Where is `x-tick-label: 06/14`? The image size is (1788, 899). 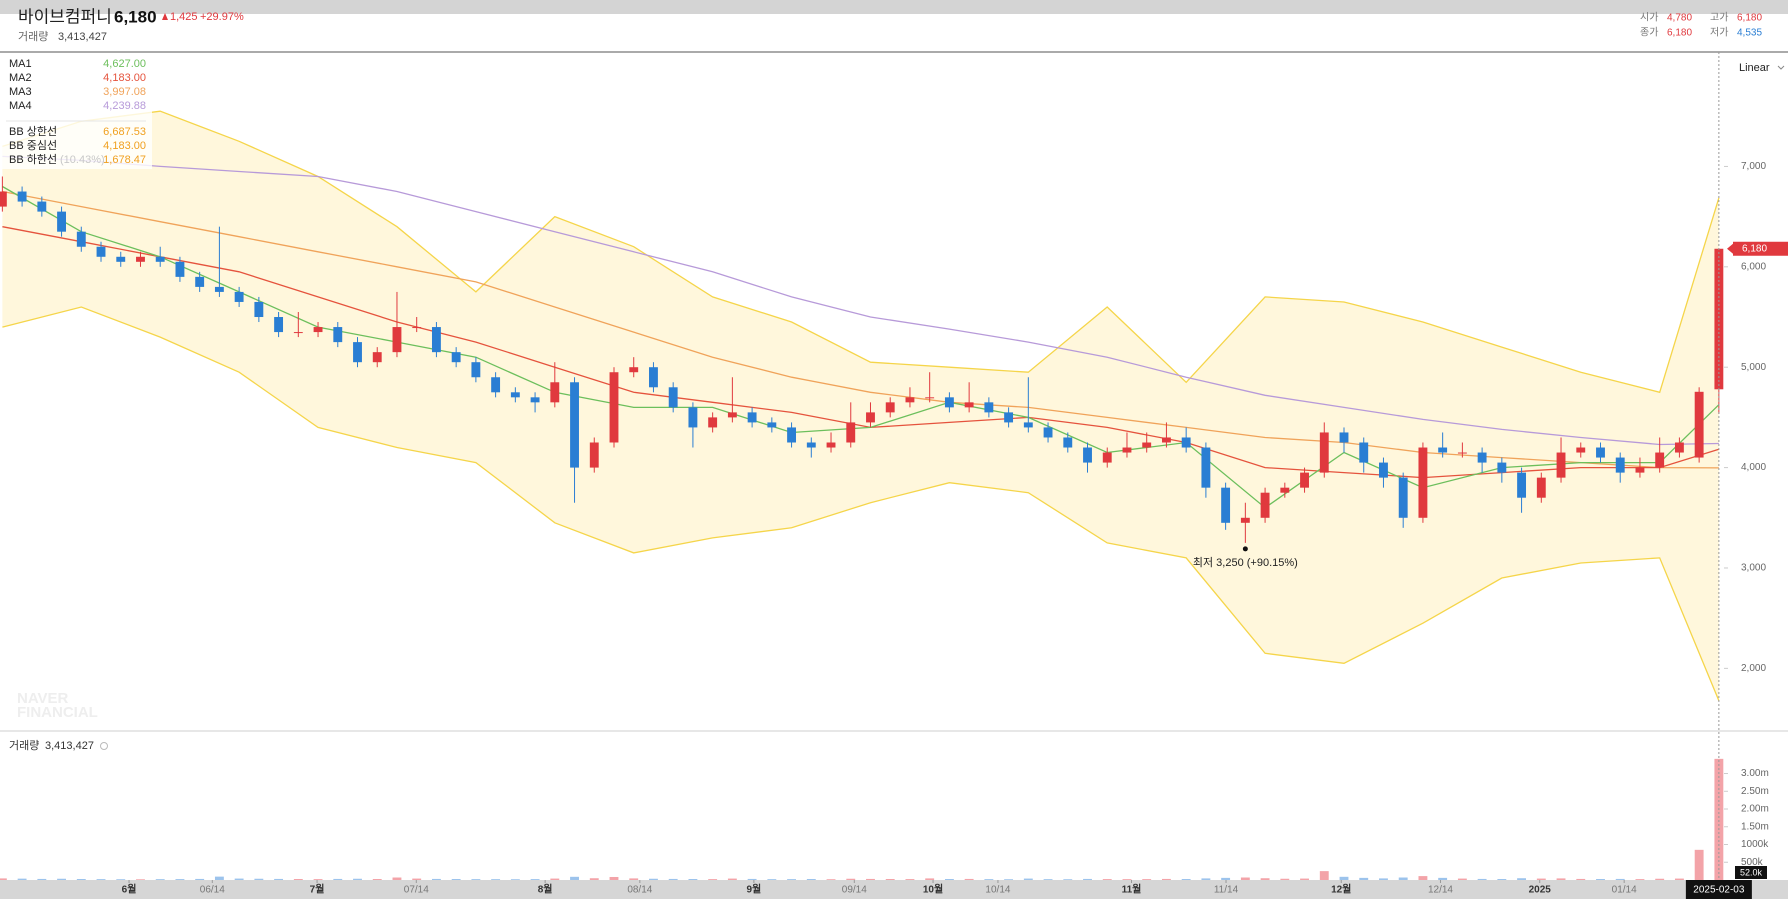 x-tick-label: 06/14 is located at coordinates (212, 890).